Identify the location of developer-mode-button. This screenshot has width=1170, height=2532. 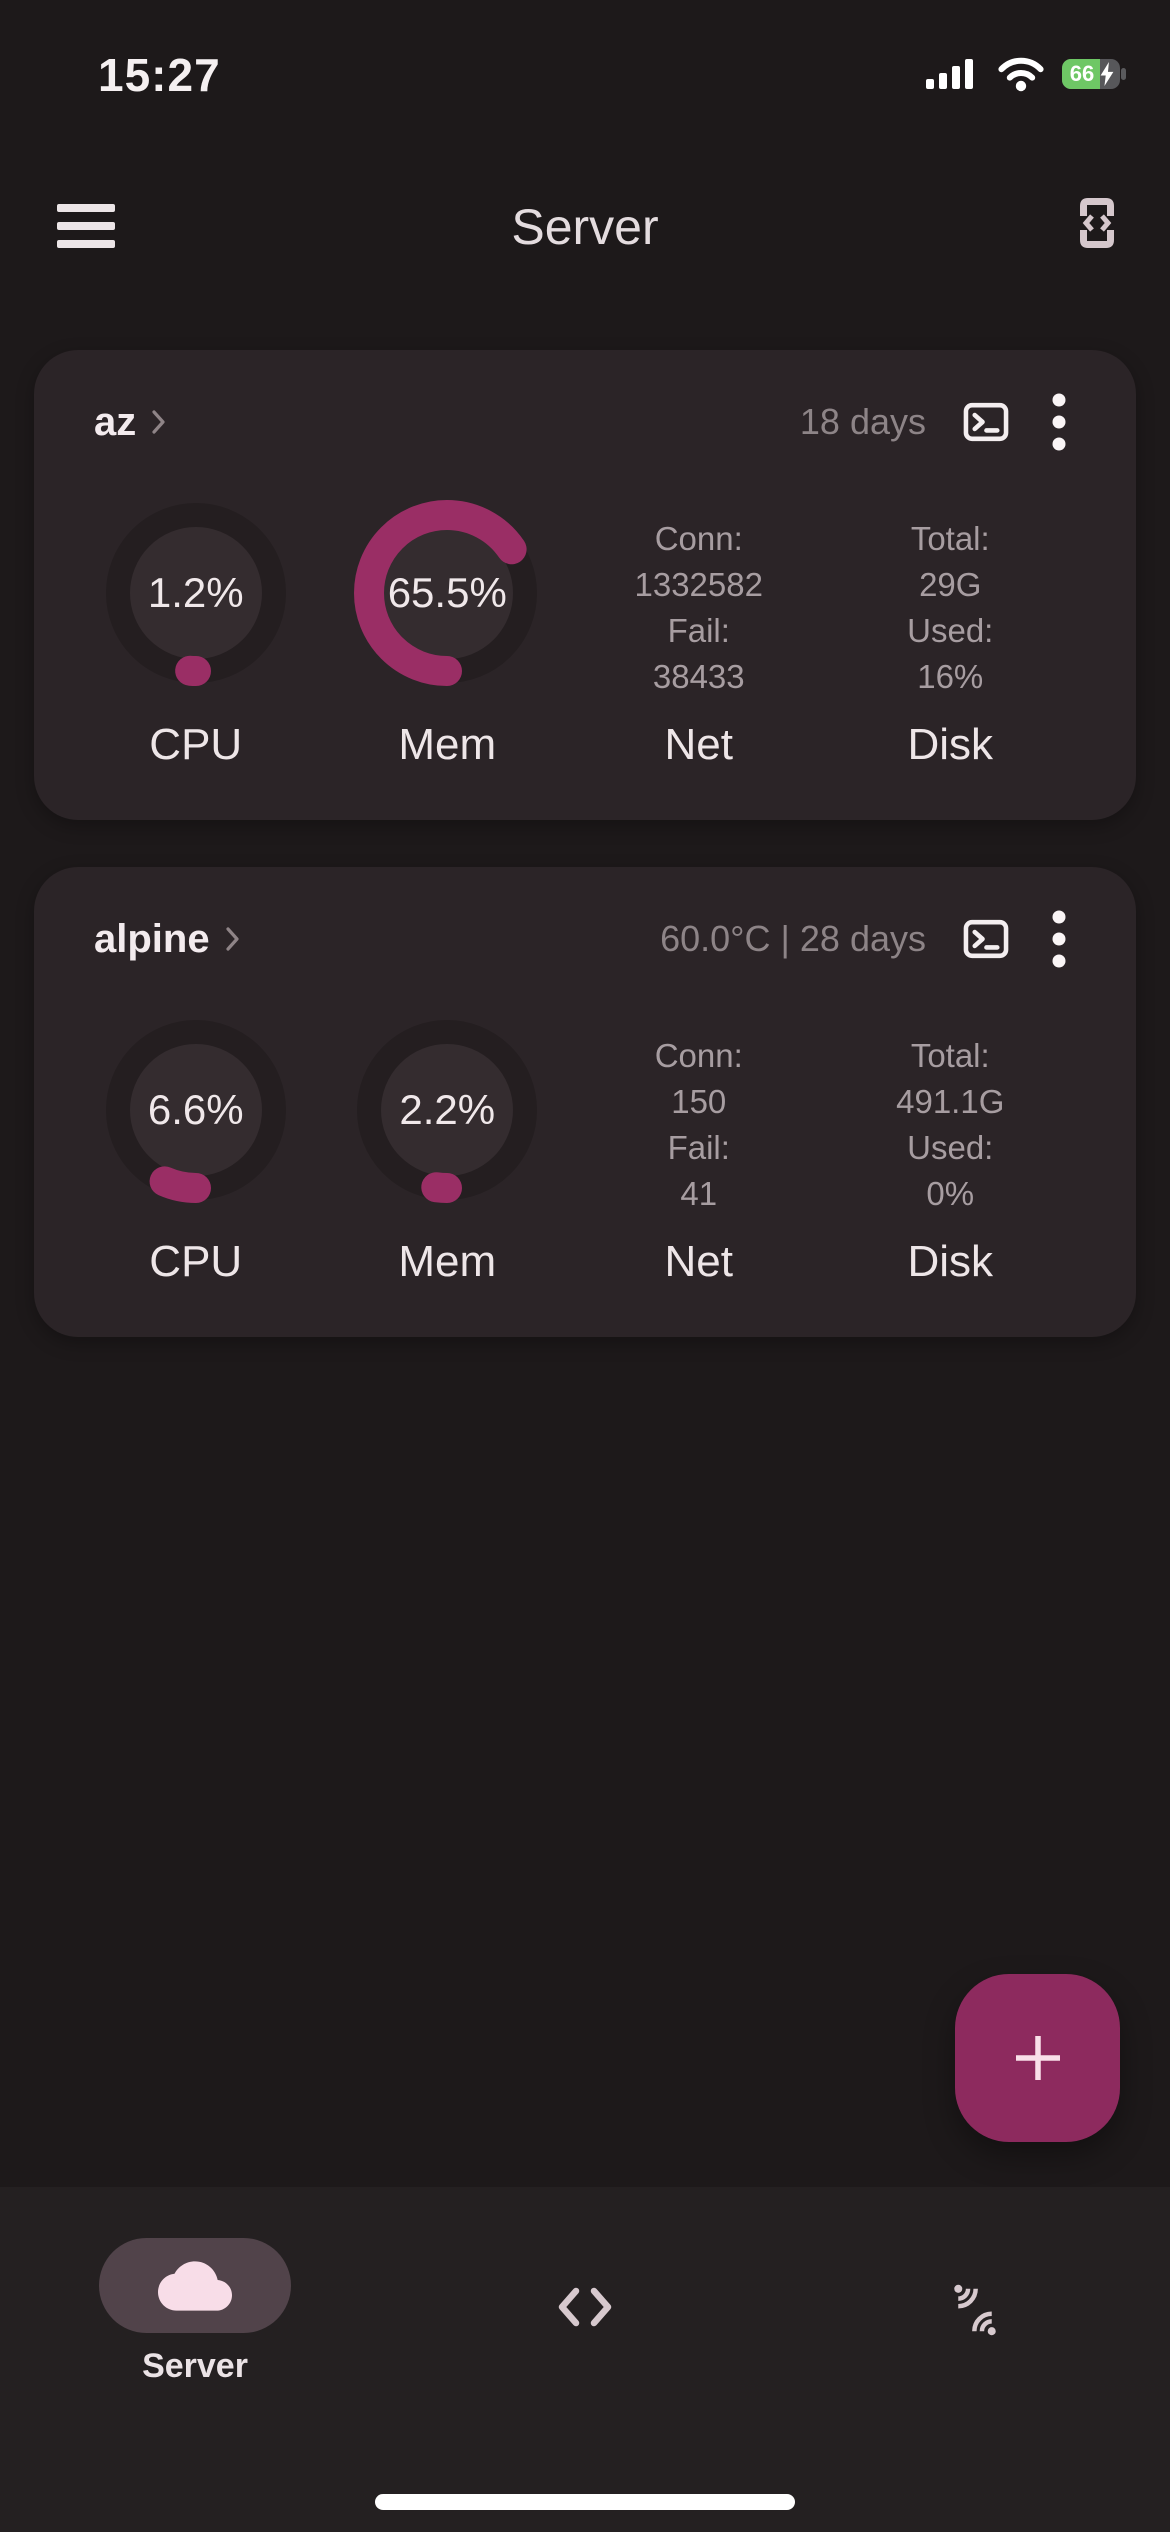
(1097, 223).